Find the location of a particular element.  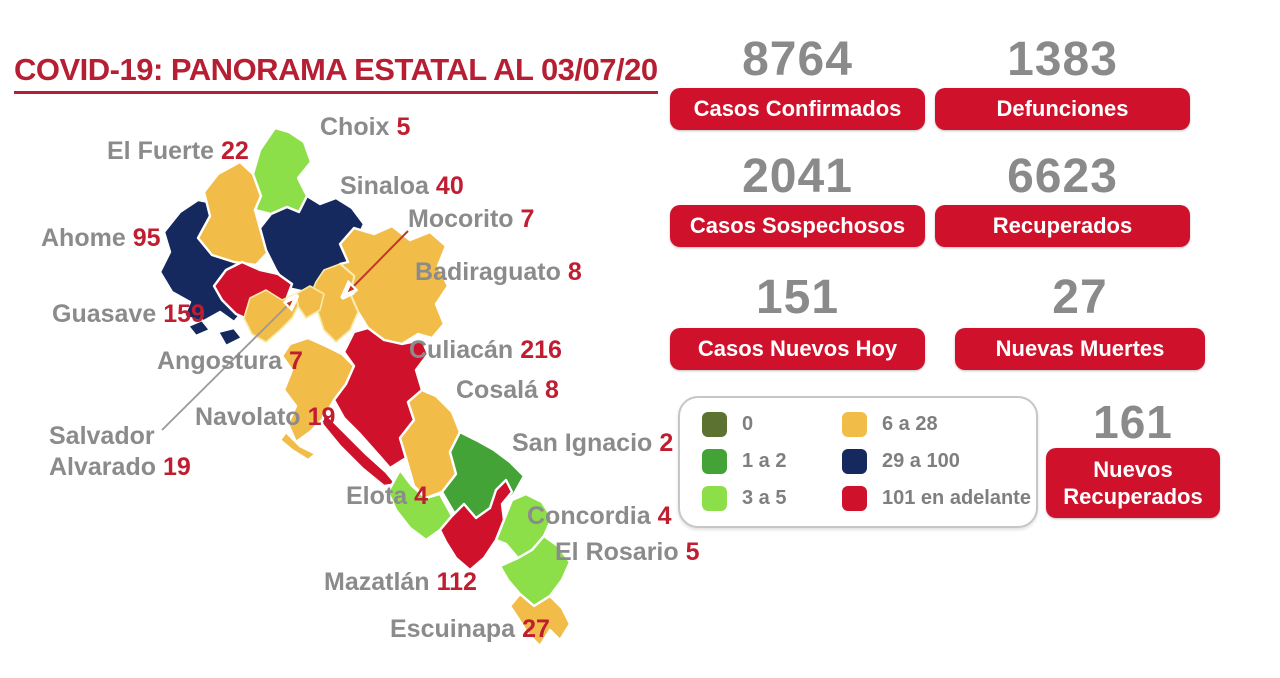

label-mocorito: Mocorito 7 is located at coordinates (471, 219).